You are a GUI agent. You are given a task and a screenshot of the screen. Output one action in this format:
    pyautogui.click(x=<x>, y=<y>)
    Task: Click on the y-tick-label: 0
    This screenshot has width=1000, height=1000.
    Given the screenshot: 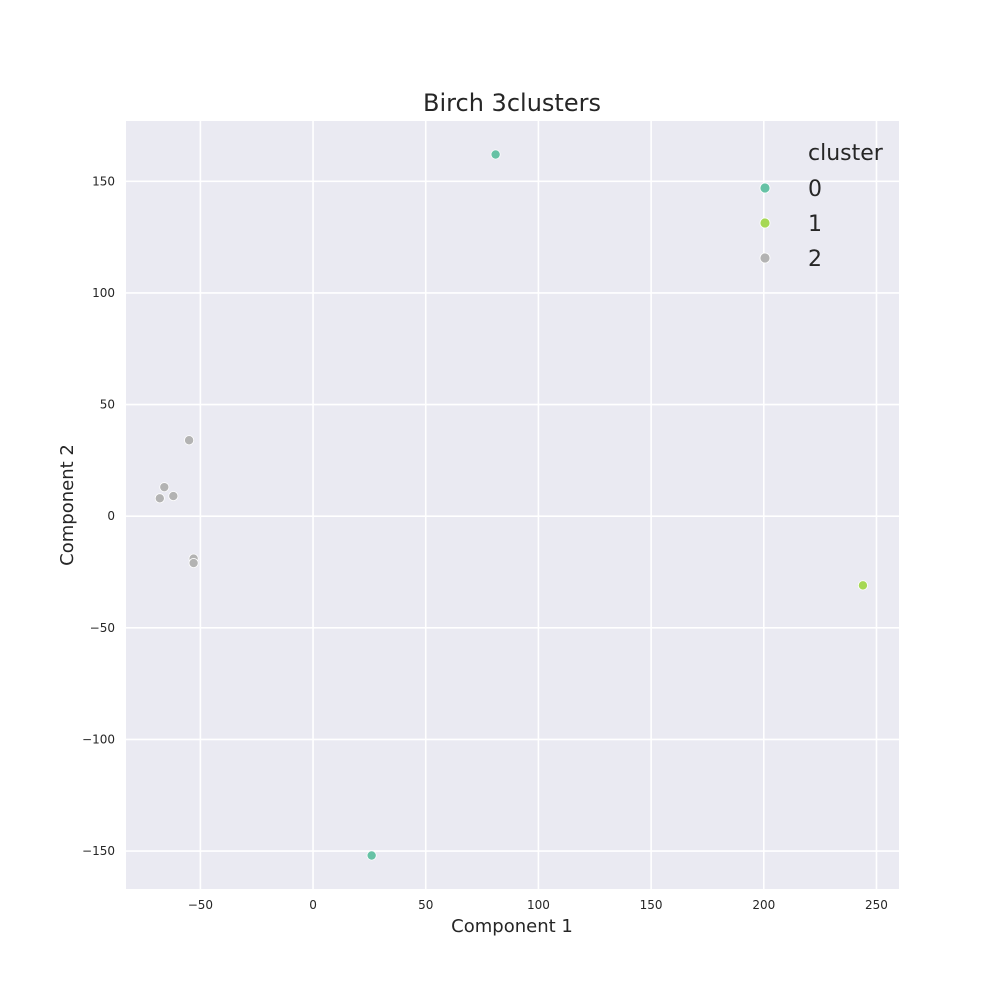 What is the action you would take?
    pyautogui.click(x=111, y=516)
    